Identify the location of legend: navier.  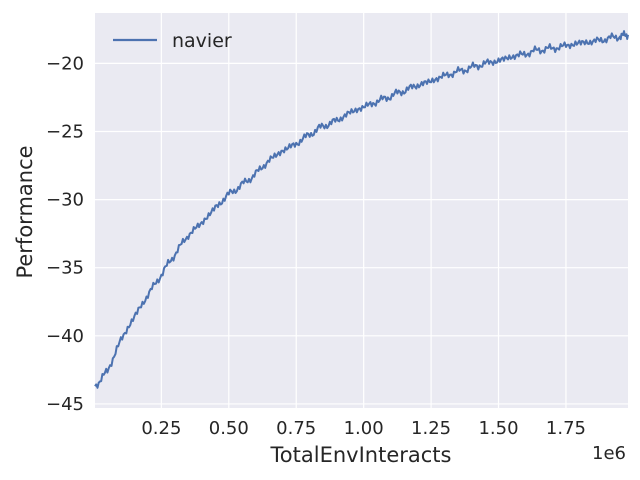
(172, 41).